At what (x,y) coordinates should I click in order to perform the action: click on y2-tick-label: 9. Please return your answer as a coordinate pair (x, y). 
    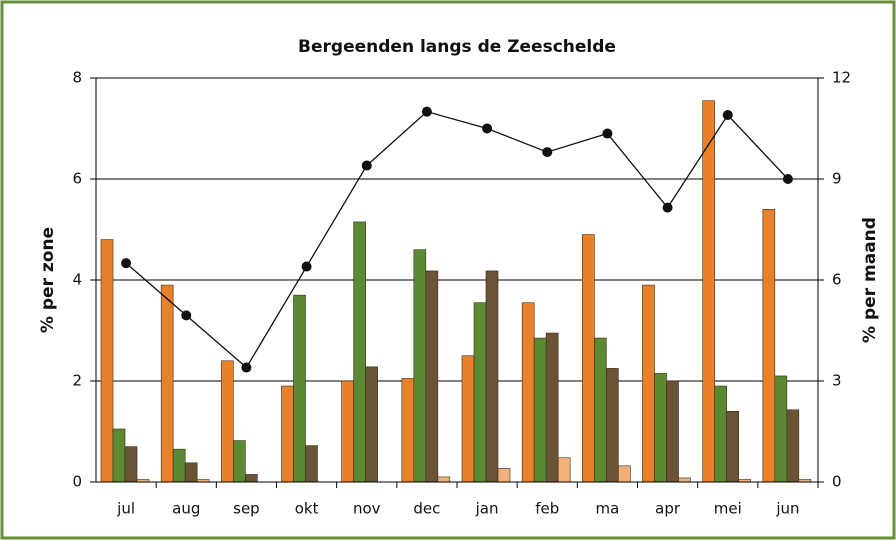
    Looking at the image, I should click on (837, 179).